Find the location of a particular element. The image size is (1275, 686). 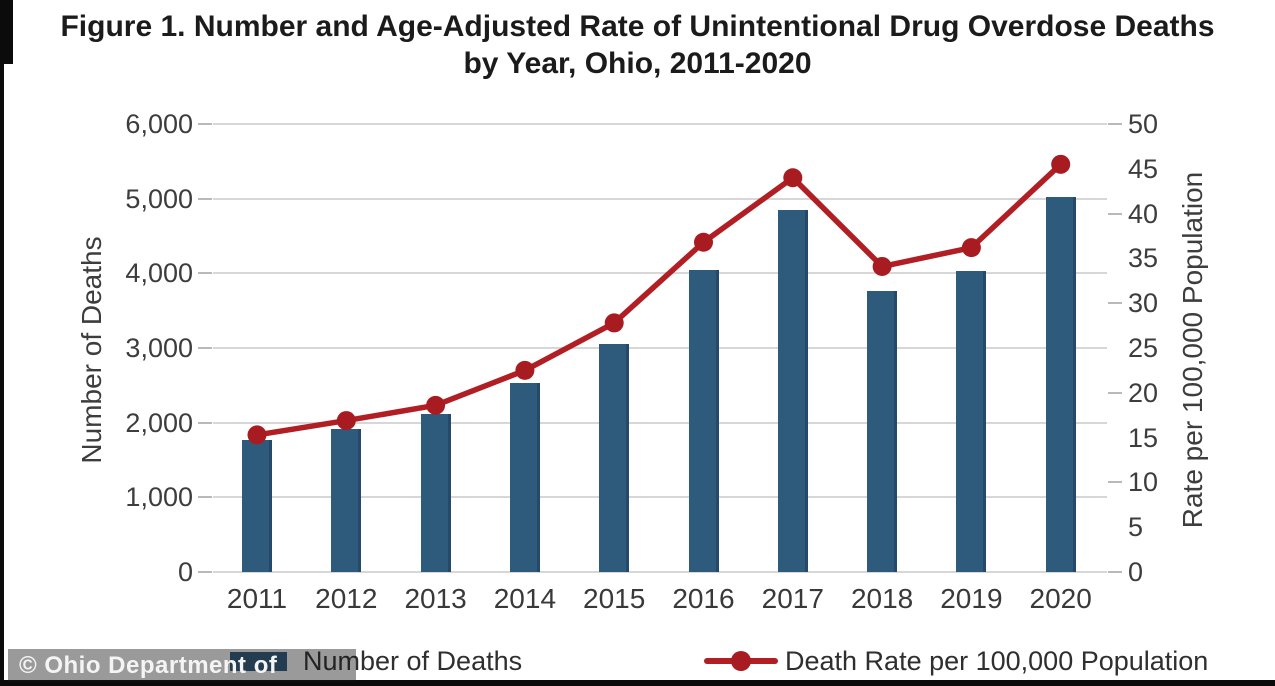

x-axis-label-2014: 2014 is located at coordinates (525, 598).